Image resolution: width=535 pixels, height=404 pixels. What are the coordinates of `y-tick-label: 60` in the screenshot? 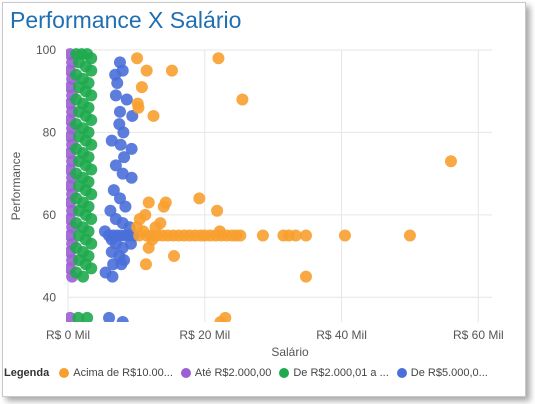 It's located at (50, 215).